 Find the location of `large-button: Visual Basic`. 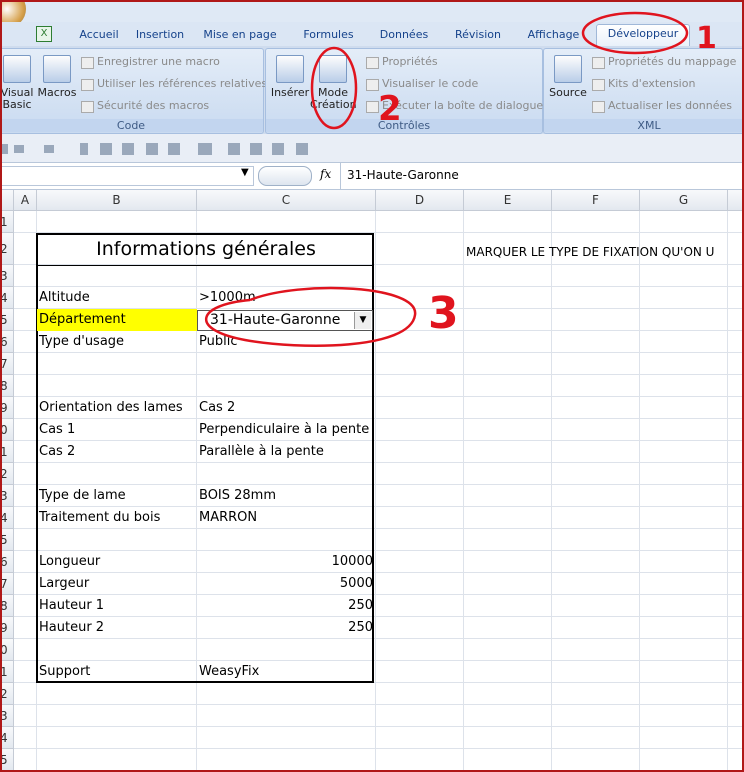

large-button: Visual Basic is located at coordinates (17, 83).